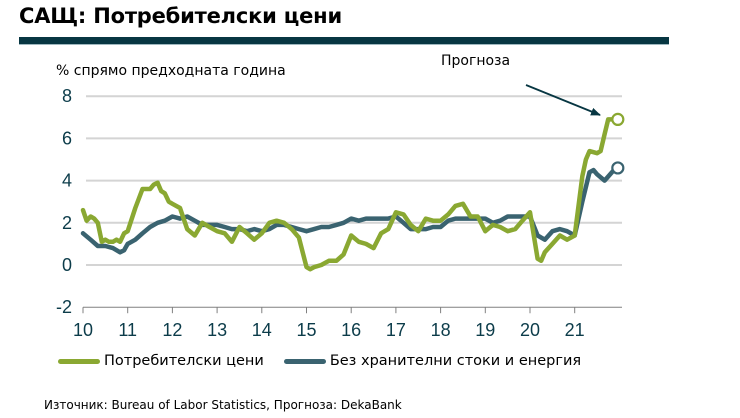 This screenshot has height=418, width=740. I want to click on legend-swatch-core, so click(304, 361).